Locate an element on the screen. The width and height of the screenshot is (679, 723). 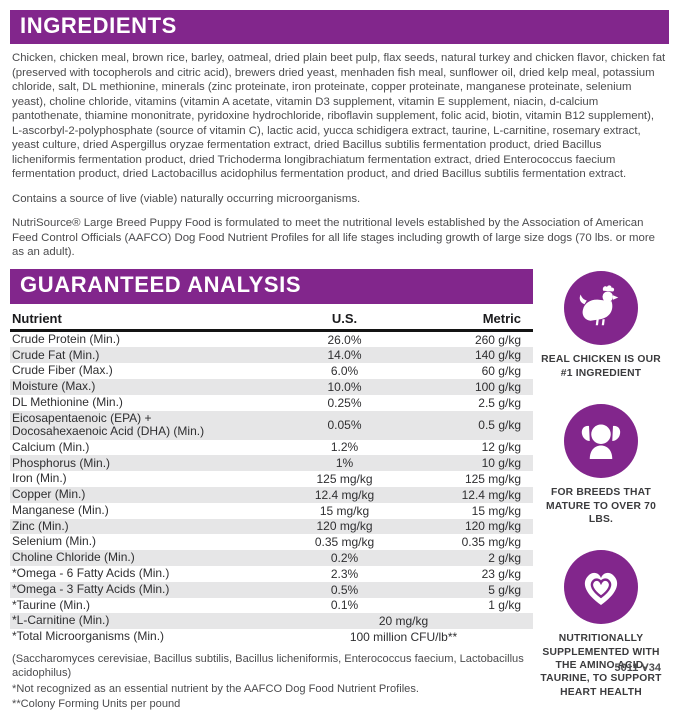
nutrient-name: Crude Fat (Min.) is located at coordinates (56, 354).